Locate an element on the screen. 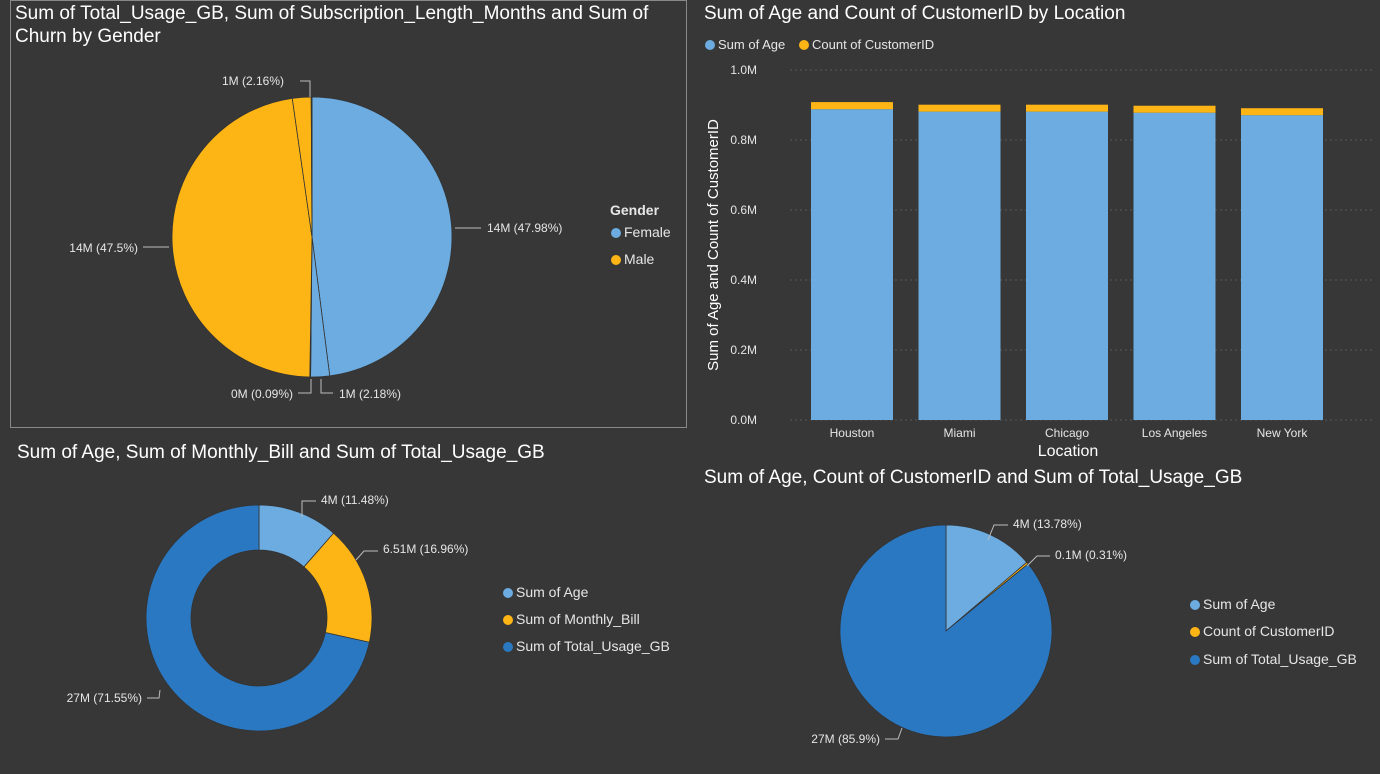  legend-dot-monthly-bill is located at coordinates (508, 620).